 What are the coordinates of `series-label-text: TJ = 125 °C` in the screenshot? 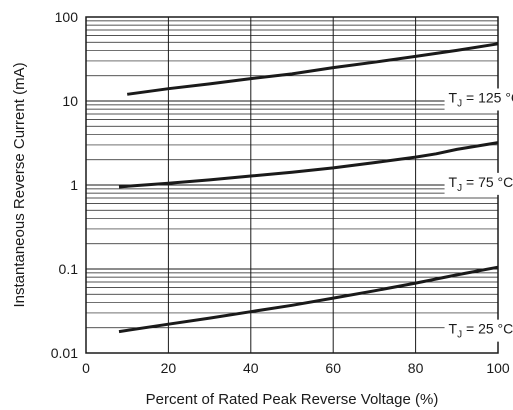 It's located at (481, 99).